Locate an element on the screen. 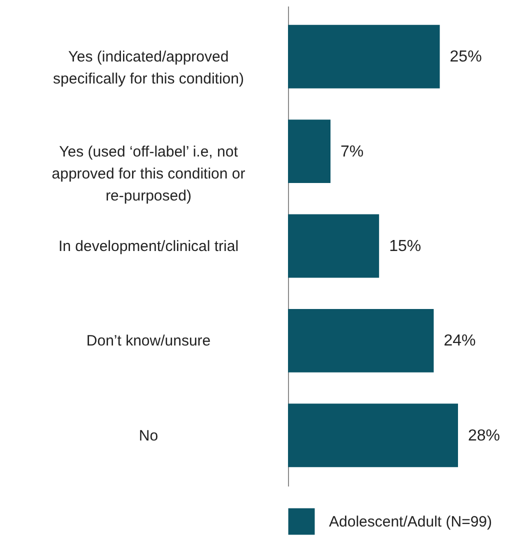 The width and height of the screenshot is (514, 544). y-tick-label: Yes (used ‘off-label’ i.e, not approved for this condition or re-purposed) is located at coordinates (149, 173).